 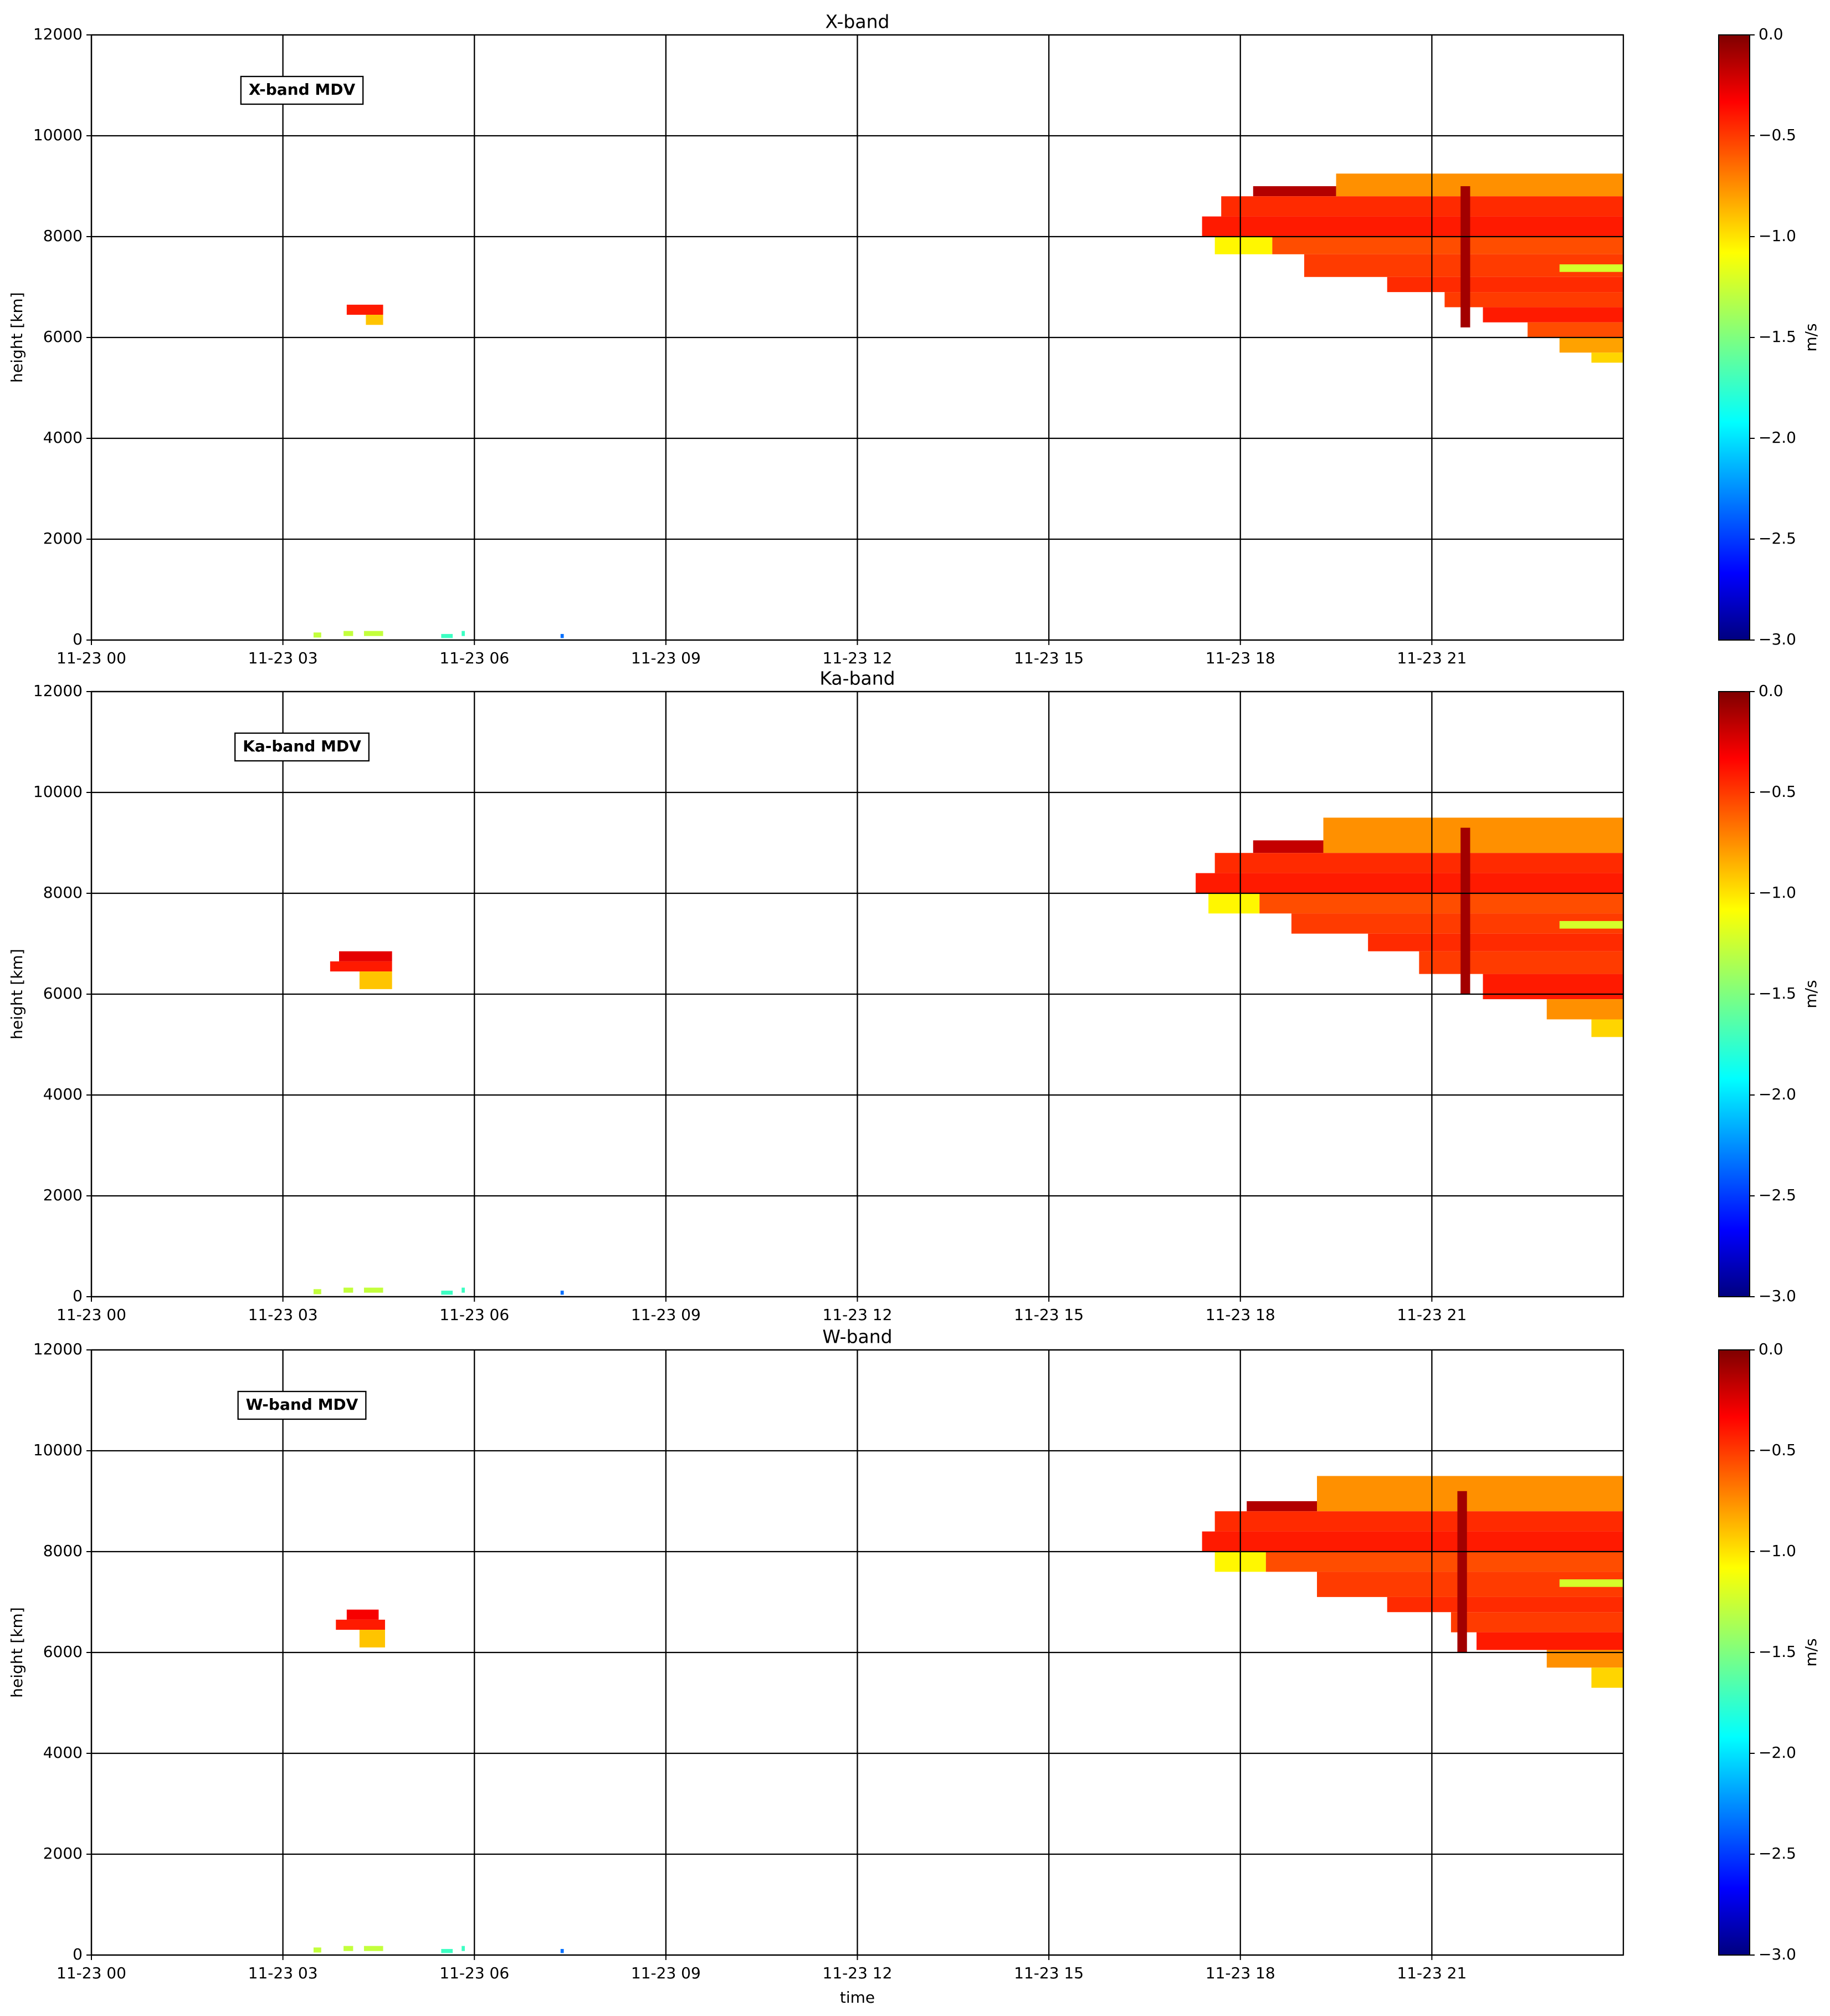 What do you see at coordinates (857, 1337) in the screenshot?
I see `chart-title: W-band` at bounding box center [857, 1337].